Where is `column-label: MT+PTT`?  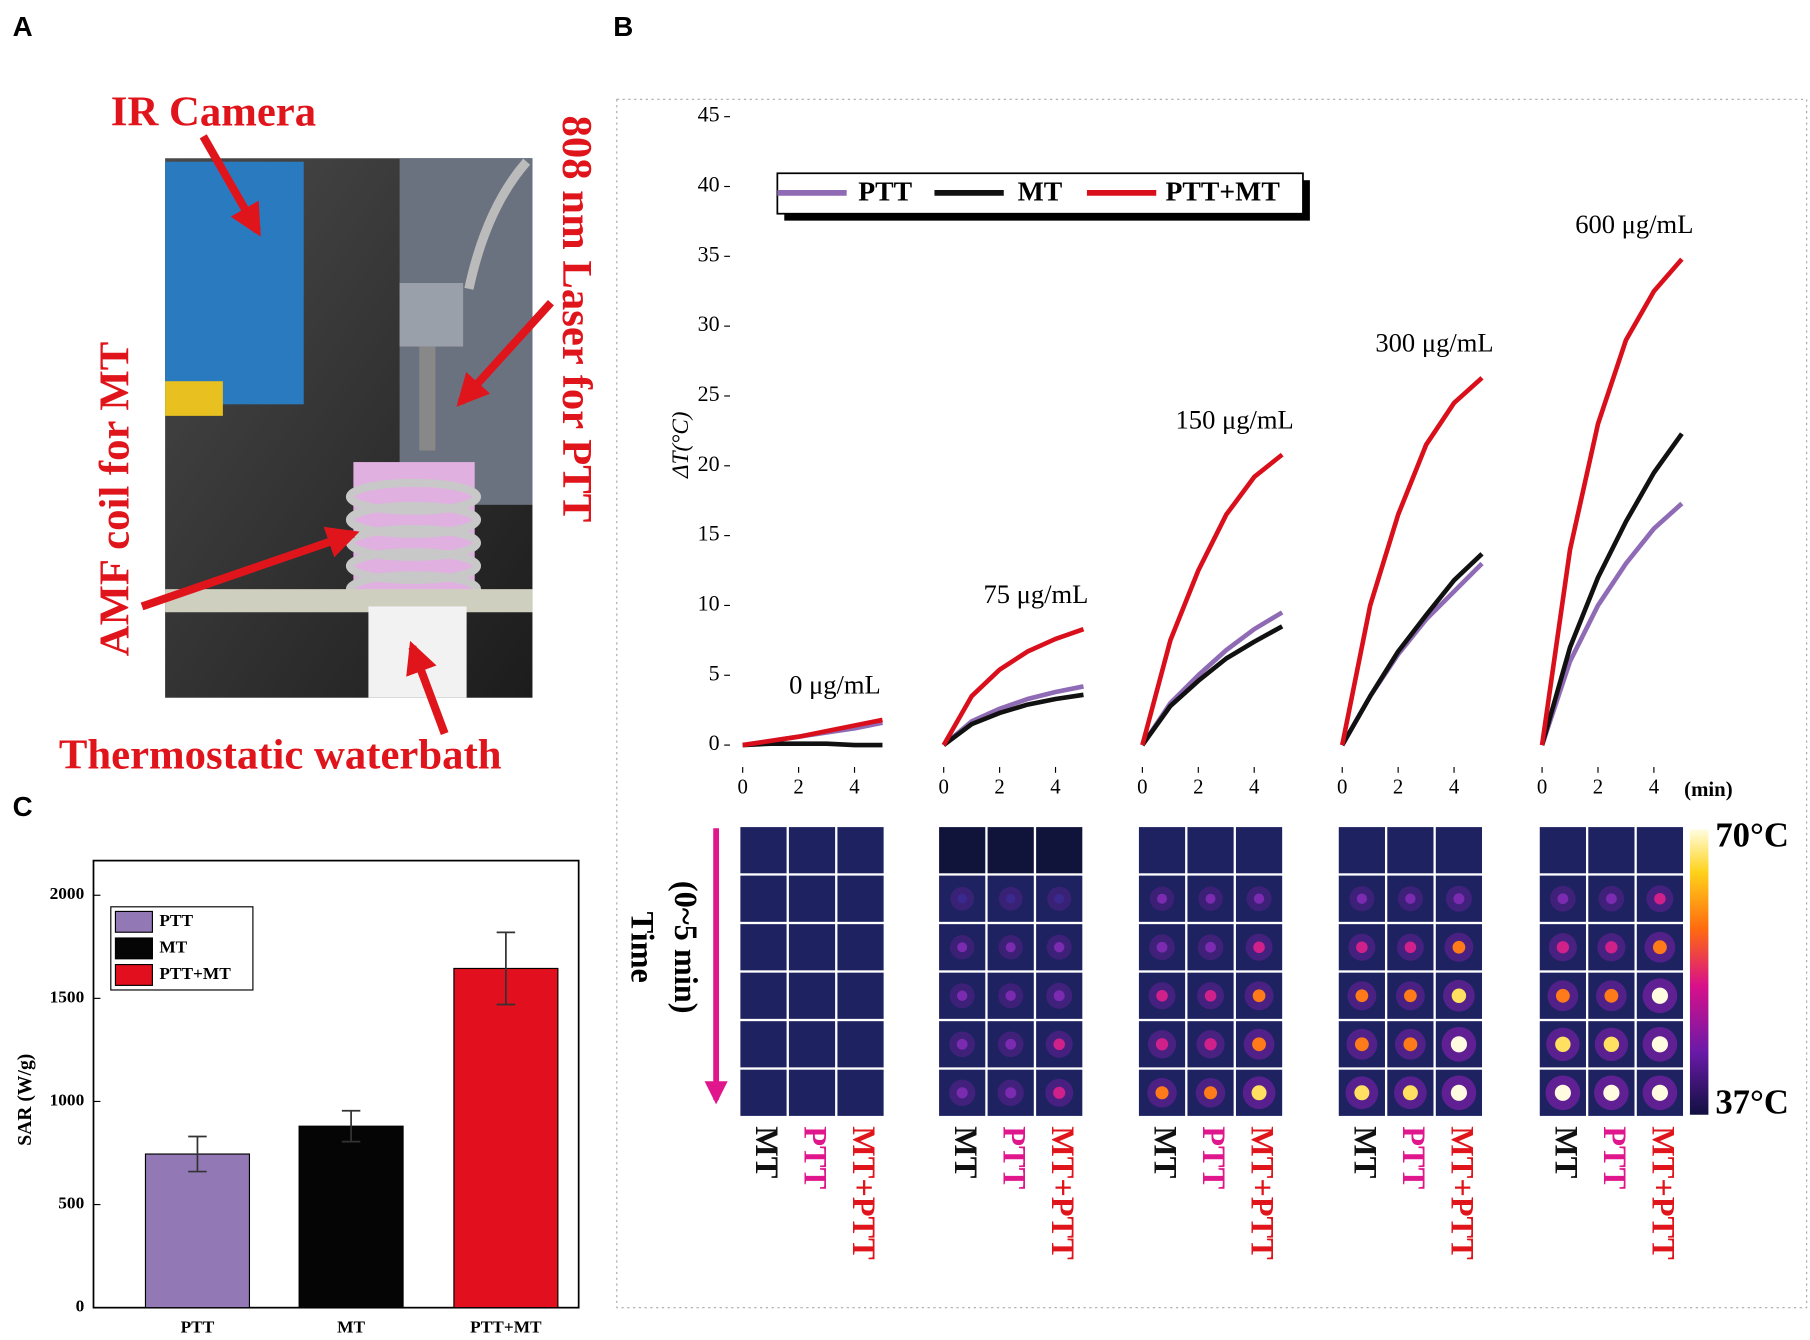 column-label: MT+PTT is located at coordinates (864, 1193).